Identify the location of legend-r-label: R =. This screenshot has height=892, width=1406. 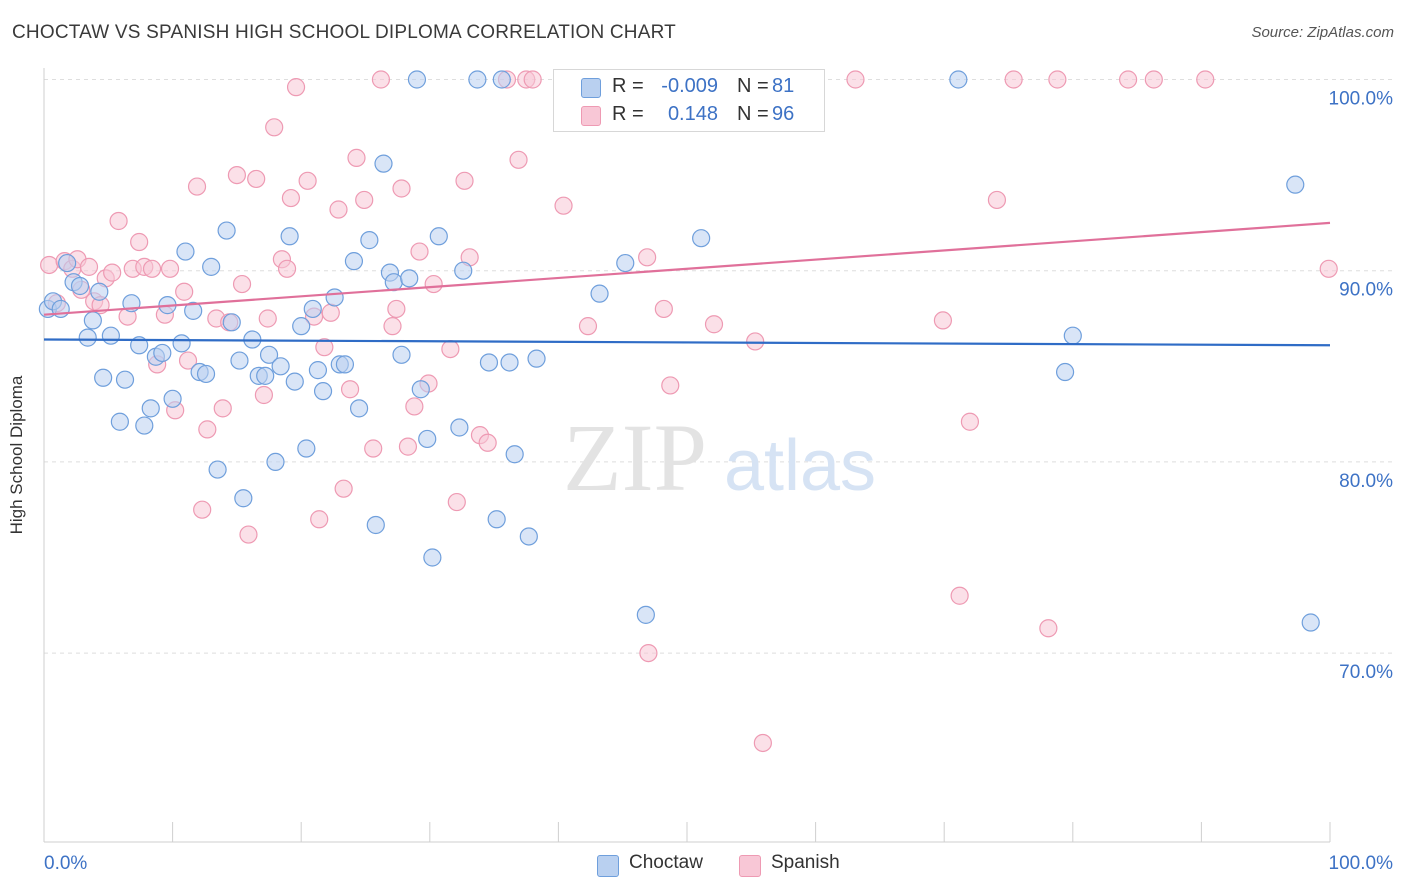
(628, 114).